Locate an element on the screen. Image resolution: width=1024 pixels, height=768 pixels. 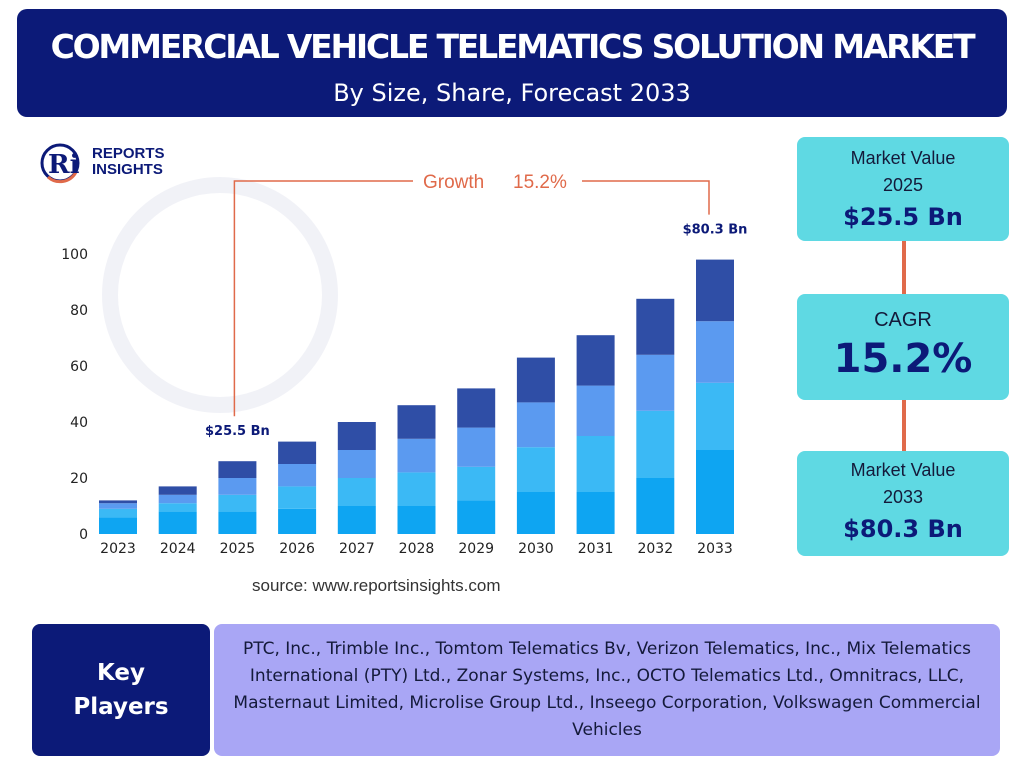
y-axis: 0 20 40 60 80 100 is located at coordinates (74, 395).